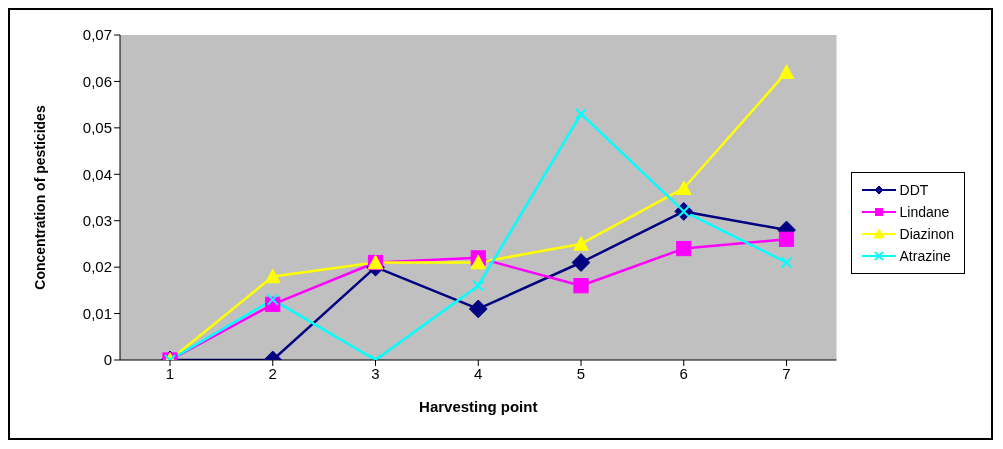 The width and height of the screenshot is (1003, 449). I want to click on x-tick-label: 7, so click(786, 373).